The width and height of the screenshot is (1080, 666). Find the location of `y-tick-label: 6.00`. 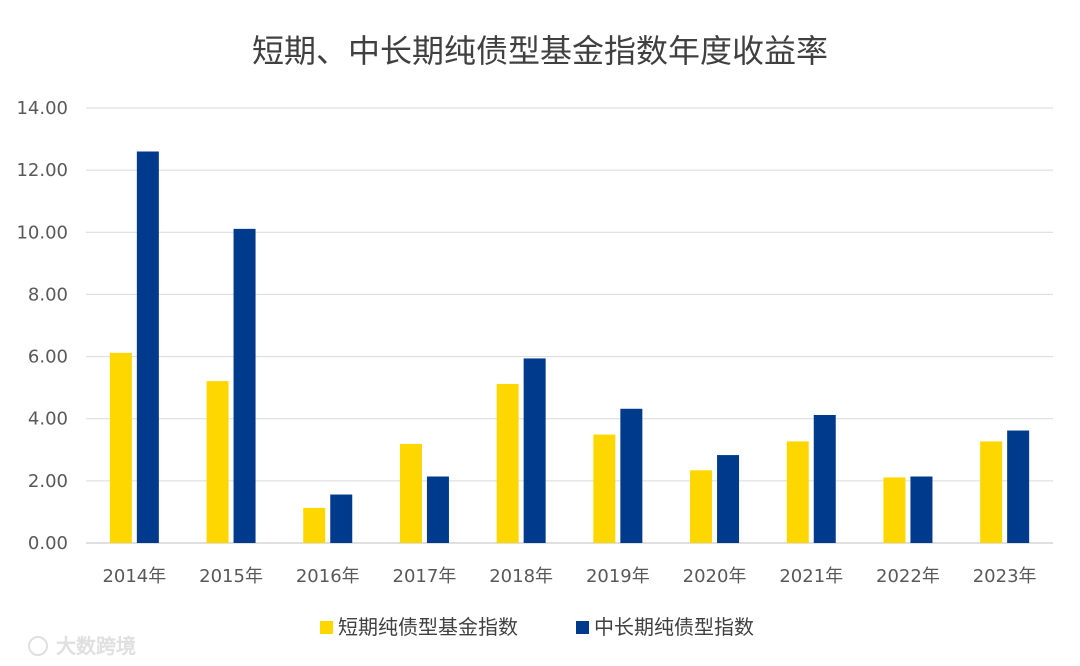

y-tick-label: 6.00 is located at coordinates (48, 357).